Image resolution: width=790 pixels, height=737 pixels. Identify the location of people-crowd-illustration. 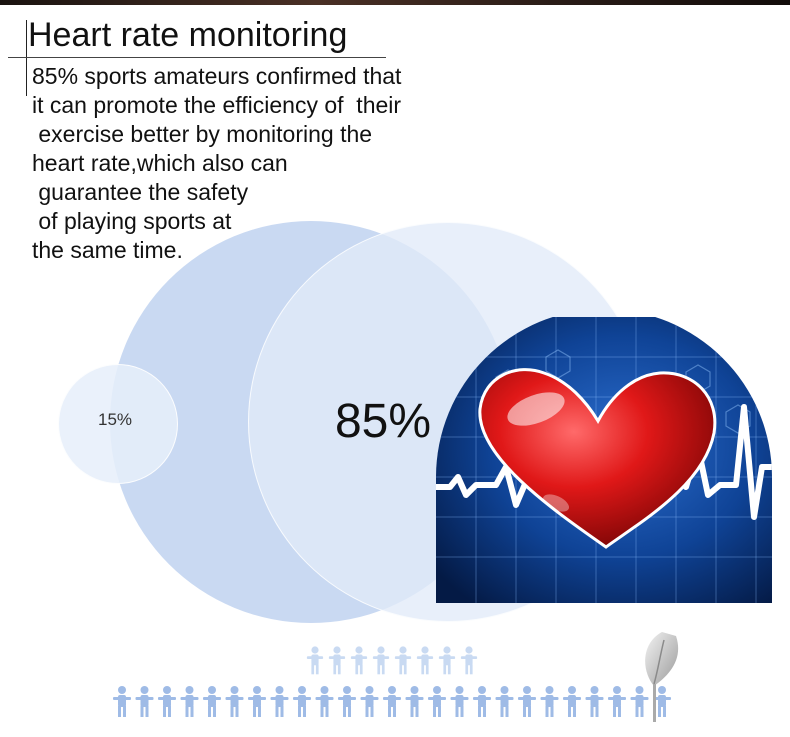
(396, 677).